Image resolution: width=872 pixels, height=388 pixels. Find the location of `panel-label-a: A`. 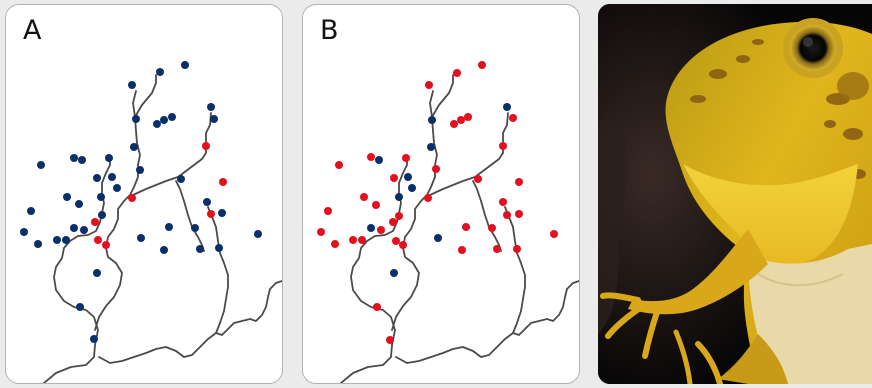

panel-label-a: A is located at coordinates (32, 30).